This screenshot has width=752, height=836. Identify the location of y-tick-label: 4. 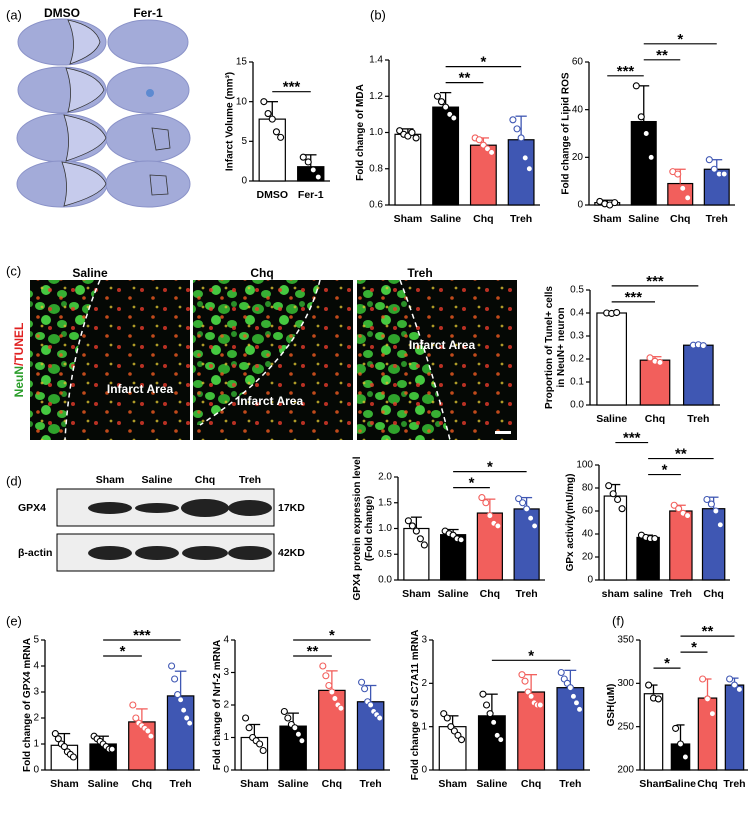
(226, 640).